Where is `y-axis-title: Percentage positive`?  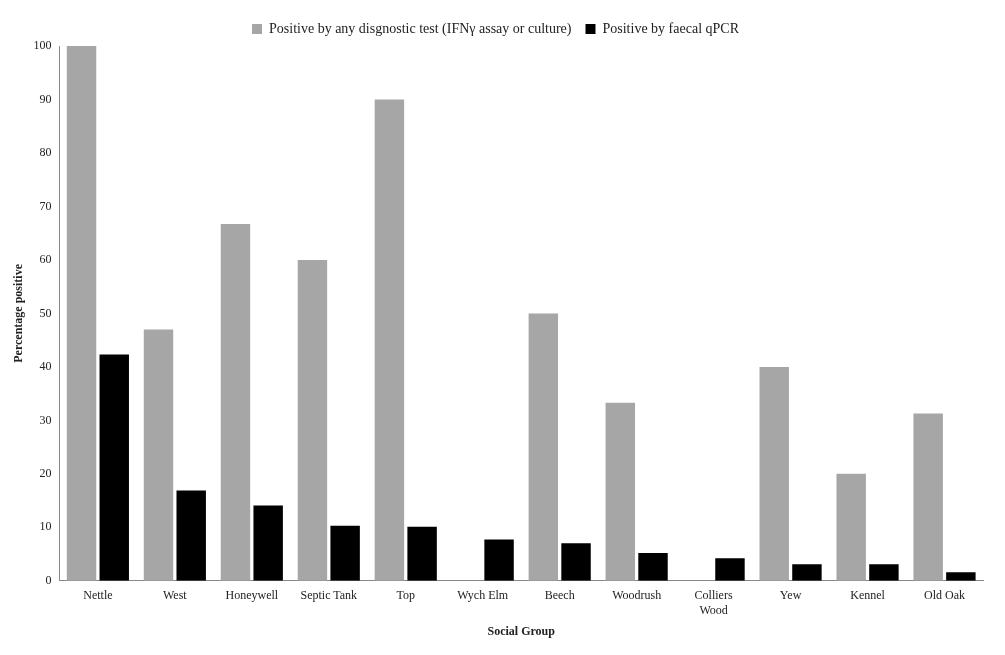
y-axis-title: Percentage positive is located at coordinates (18, 313).